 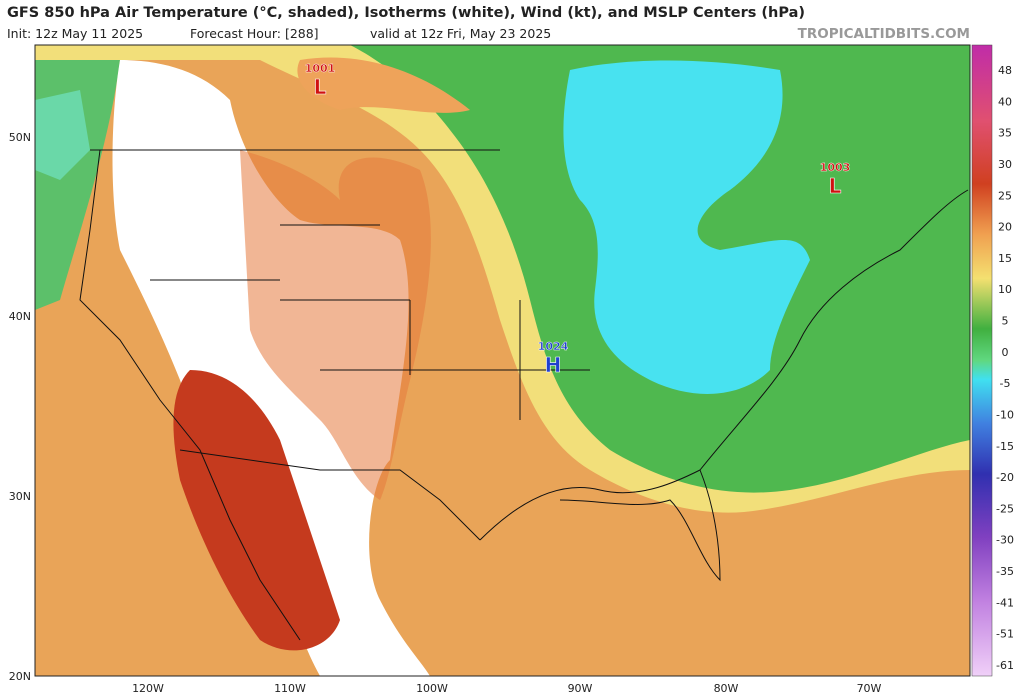 I want to click on cold-pool, so click(x=686, y=227).